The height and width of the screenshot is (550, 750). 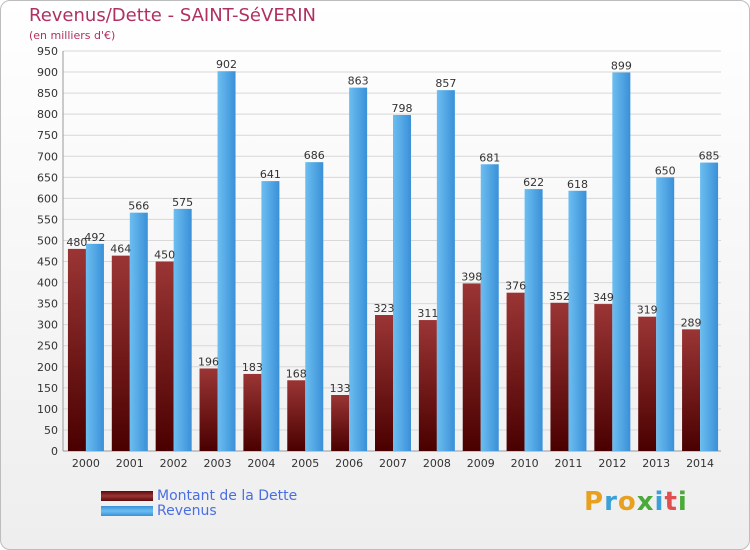 I want to click on data-label-revenus: 575, so click(x=182, y=202).